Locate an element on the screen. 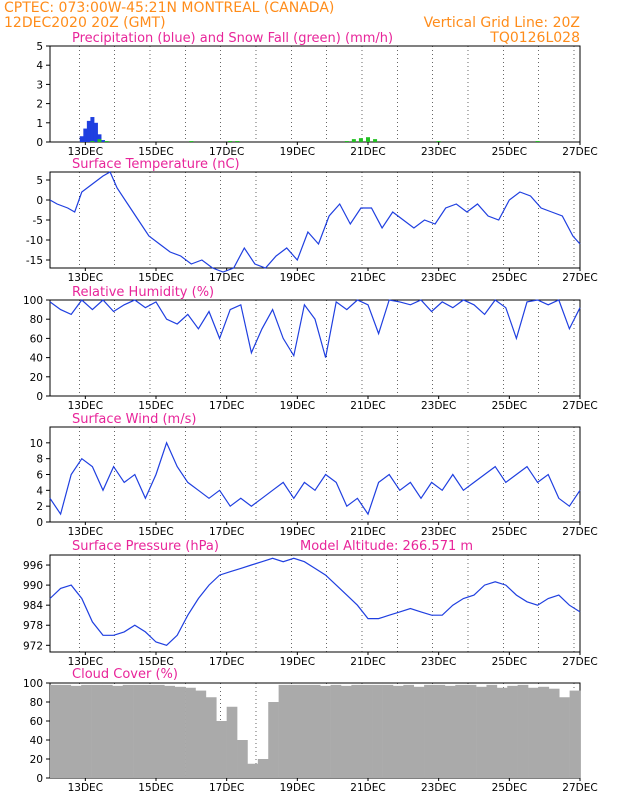  title-cloud: Cloud Cover (%) is located at coordinates (125, 674).